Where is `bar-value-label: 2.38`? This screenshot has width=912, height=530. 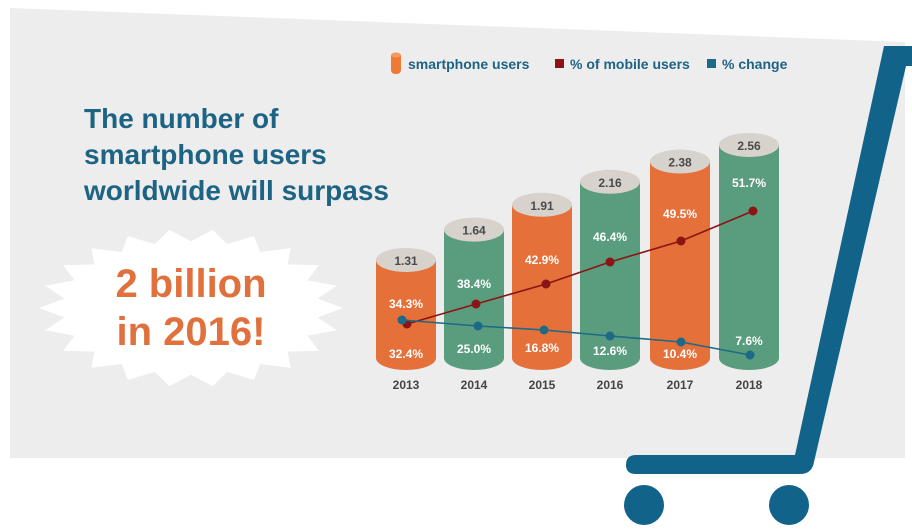
bar-value-label: 2.38 is located at coordinates (680, 163).